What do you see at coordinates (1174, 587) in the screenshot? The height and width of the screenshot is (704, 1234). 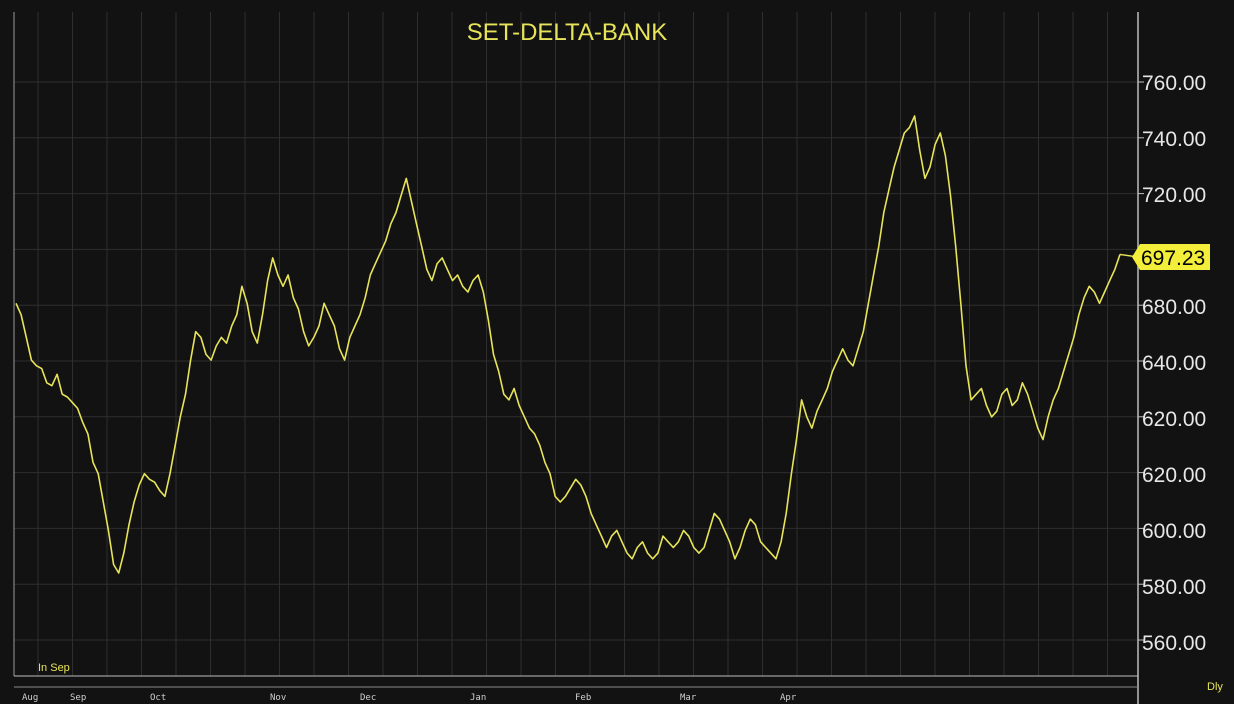 I see `y-tick-label: 580.00` at bounding box center [1174, 587].